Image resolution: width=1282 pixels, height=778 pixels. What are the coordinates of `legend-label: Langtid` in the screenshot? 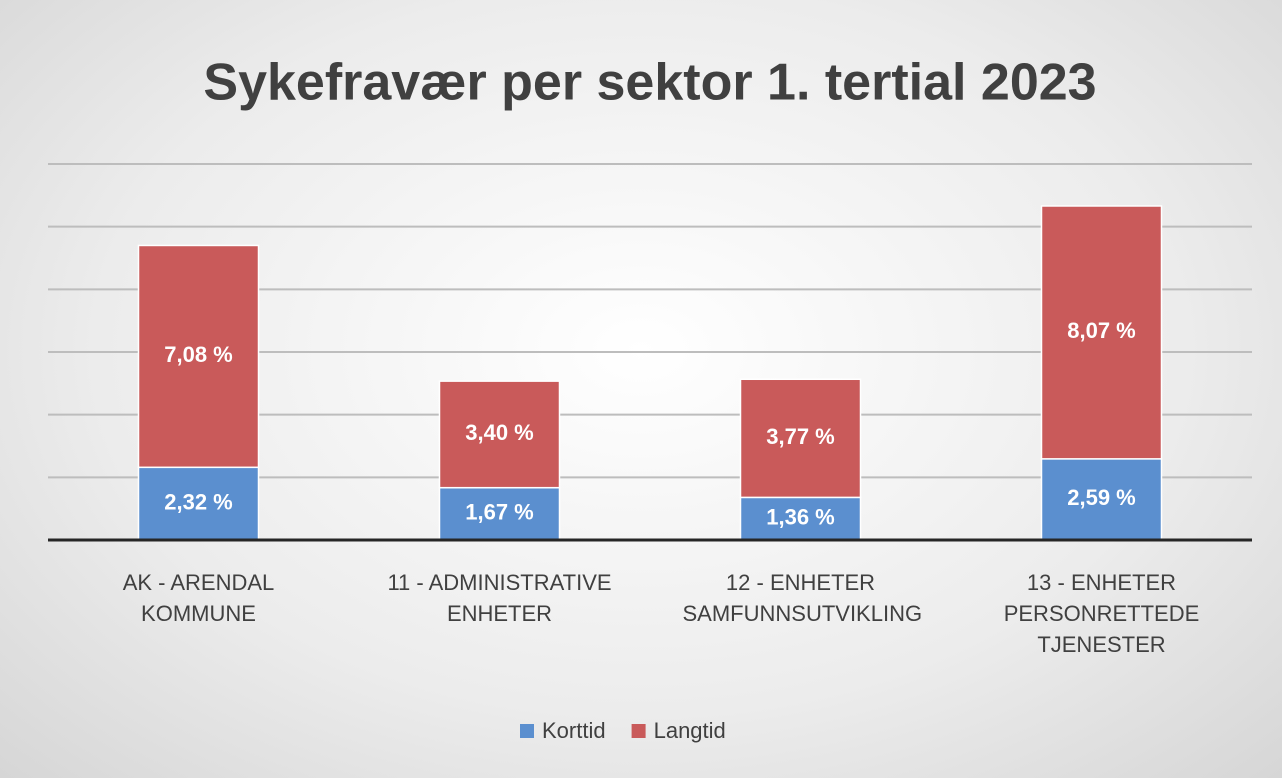 It's located at (690, 730).